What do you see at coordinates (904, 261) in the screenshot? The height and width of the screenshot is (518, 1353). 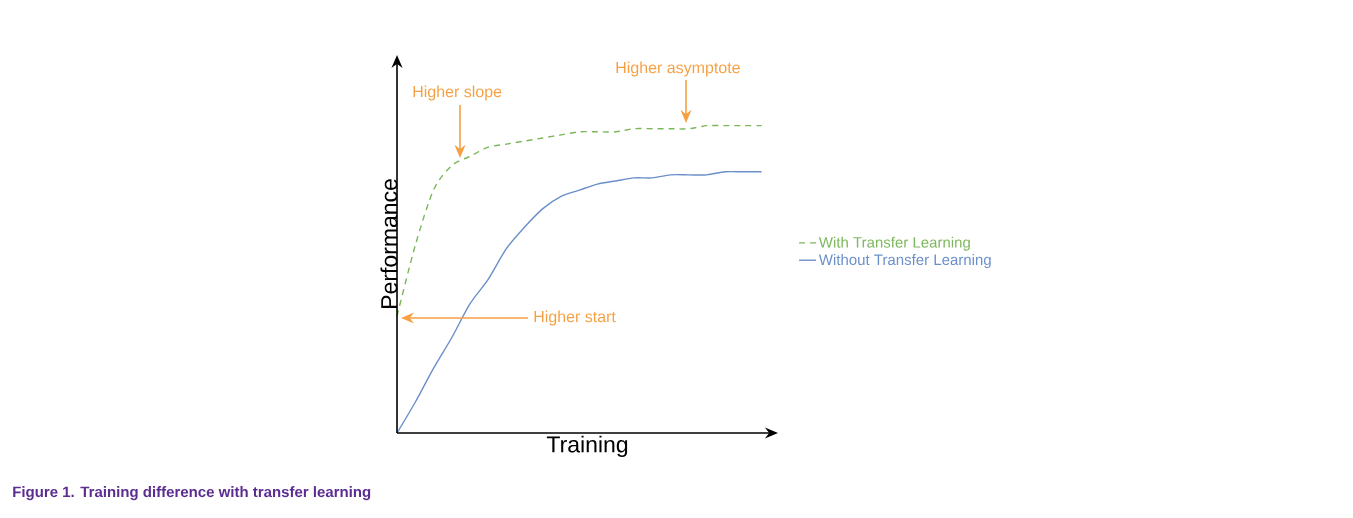 I see `legend-label: Without Transfer Learning` at bounding box center [904, 261].